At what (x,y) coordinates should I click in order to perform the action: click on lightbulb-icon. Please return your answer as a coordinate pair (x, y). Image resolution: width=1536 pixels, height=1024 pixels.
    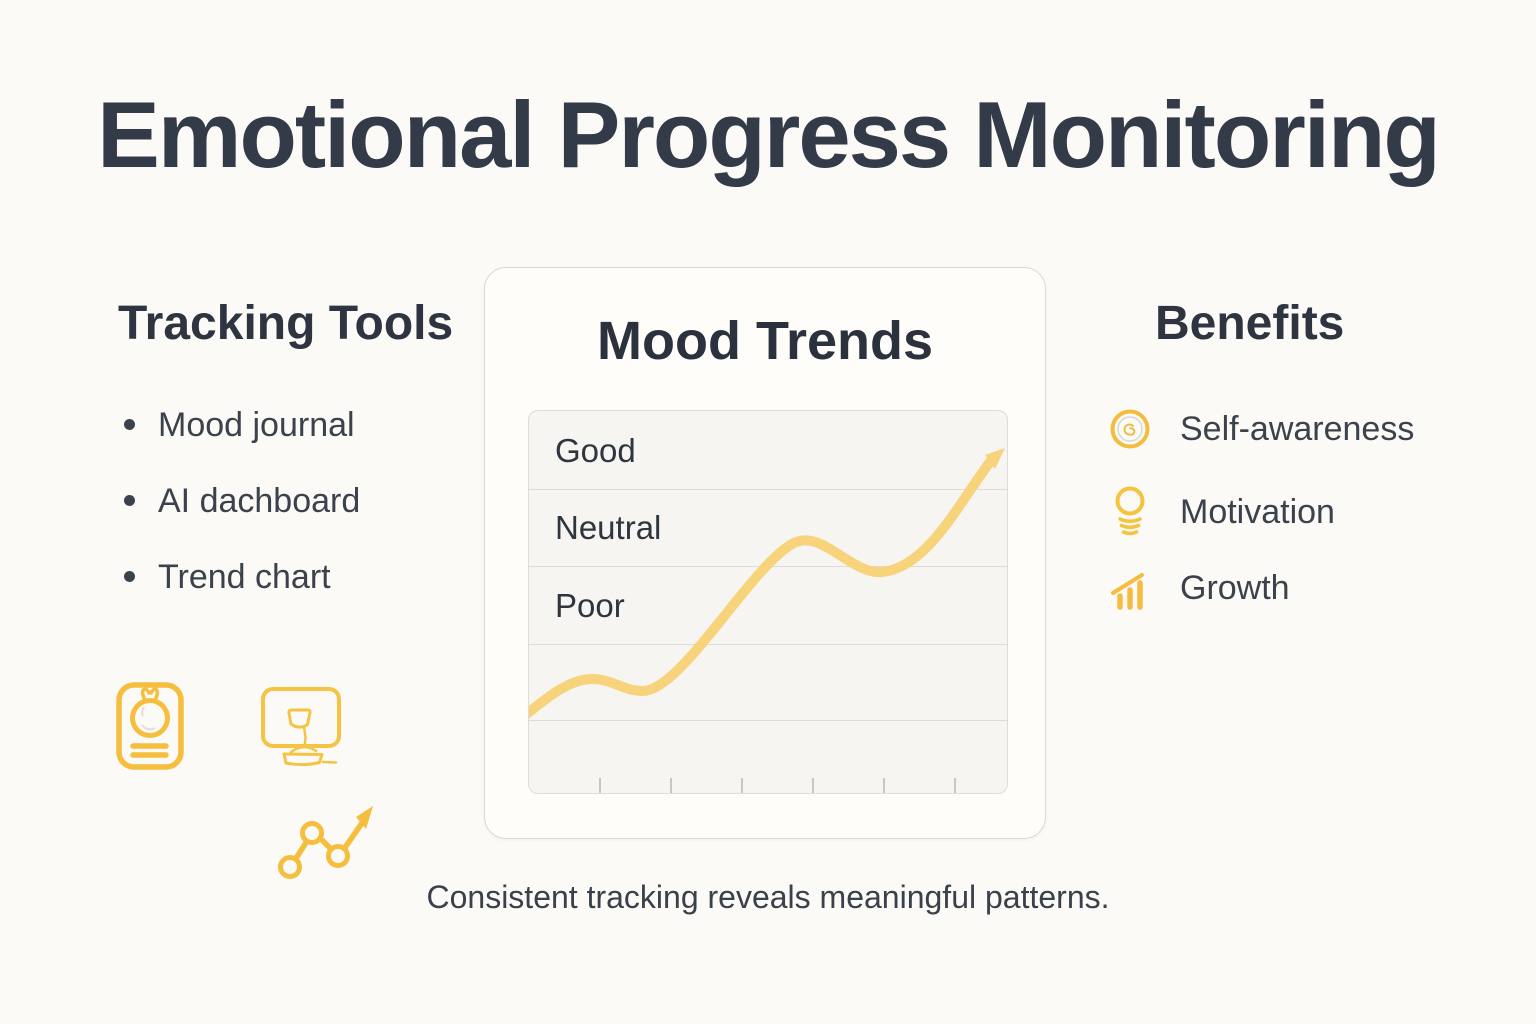
    Looking at the image, I should click on (1130, 511).